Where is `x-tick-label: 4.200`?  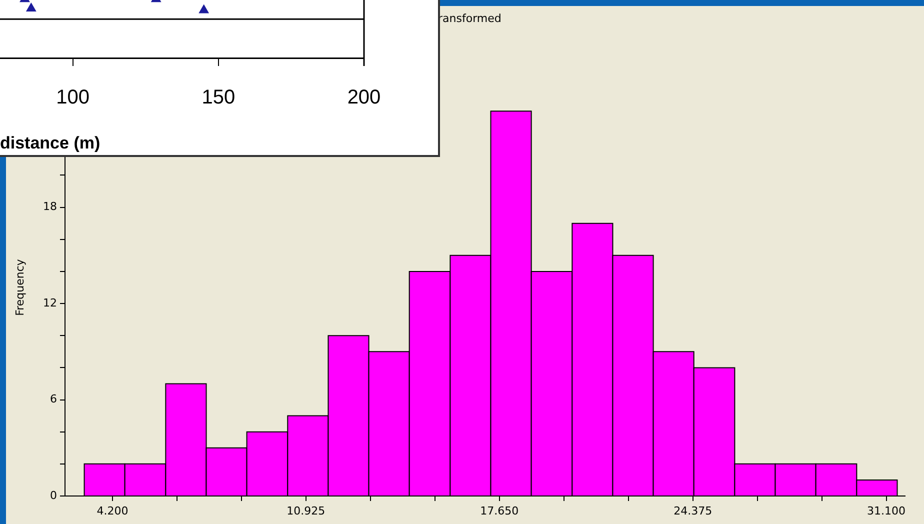
x-tick-label: 4.200 is located at coordinates (112, 511).